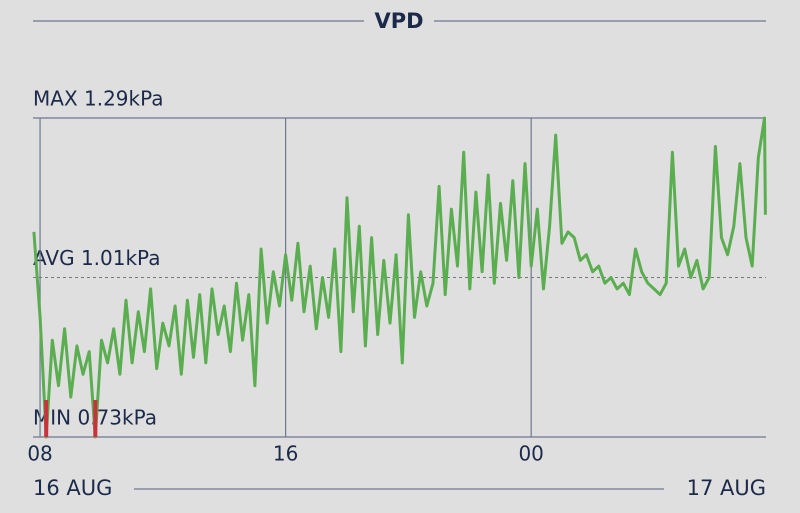 The height and width of the screenshot is (513, 800). I want to click on x-tick-label: 00, so click(530, 454).